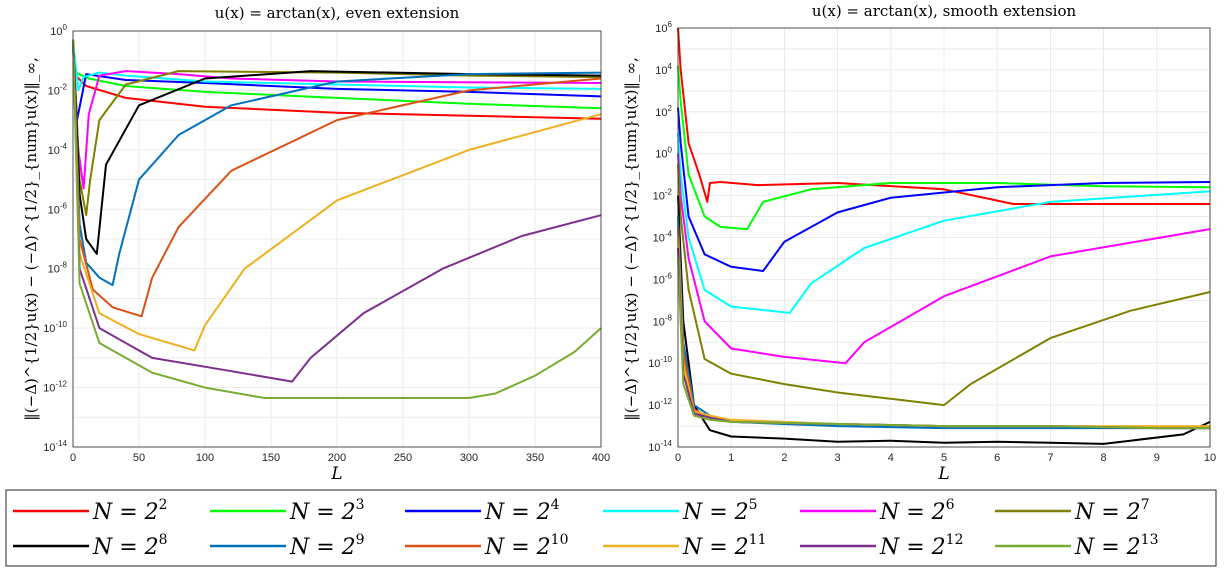 The height and width of the screenshot is (571, 1227). Describe the element at coordinates (663, 69) in the screenshot. I see `y-tick-label: 10⁴` at that location.